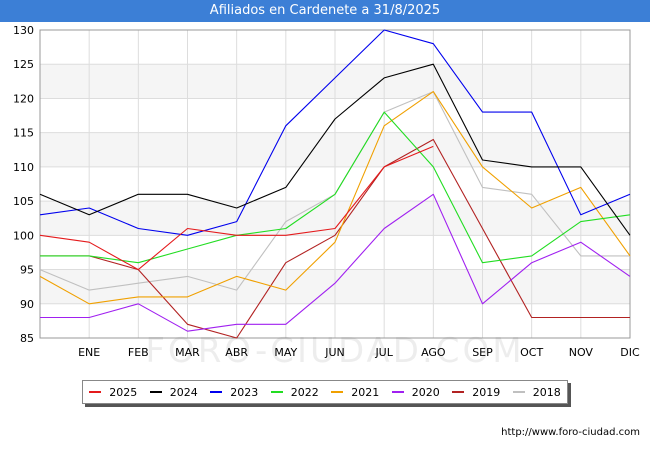  Describe the element at coordinates (482, 352) in the screenshot. I see `x-tick-label: SEP` at that location.